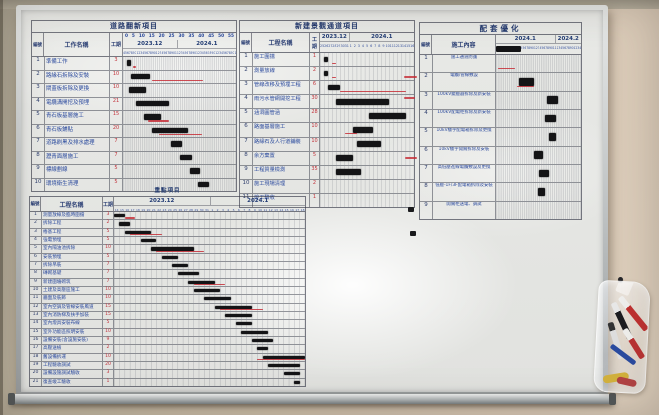 The image size is (659, 415). I want to click on gantt-row: 1 施工圍擋 1, so click(327, 60).